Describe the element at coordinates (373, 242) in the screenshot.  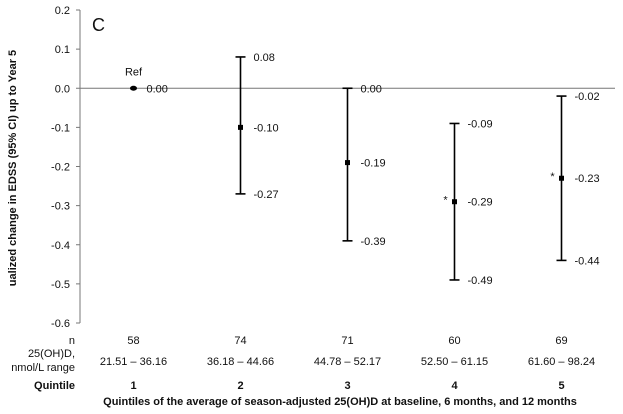
I see `lower-ci-label: -0.39` at that location.